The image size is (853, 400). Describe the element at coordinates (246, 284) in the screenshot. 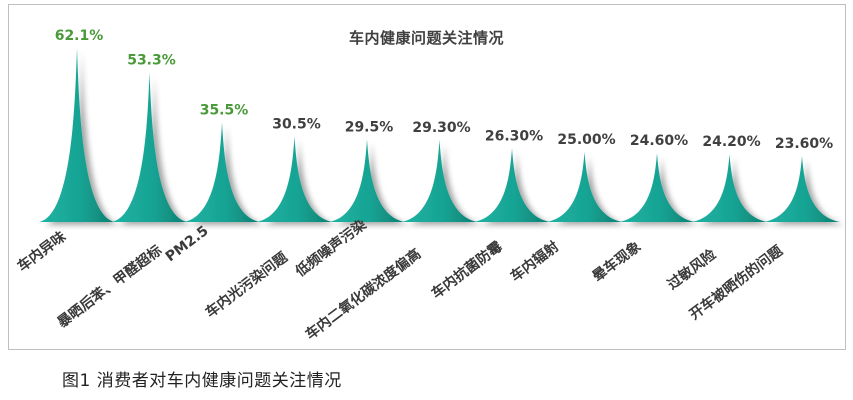

I see `category-label-4: 车内光污染问题` at that location.